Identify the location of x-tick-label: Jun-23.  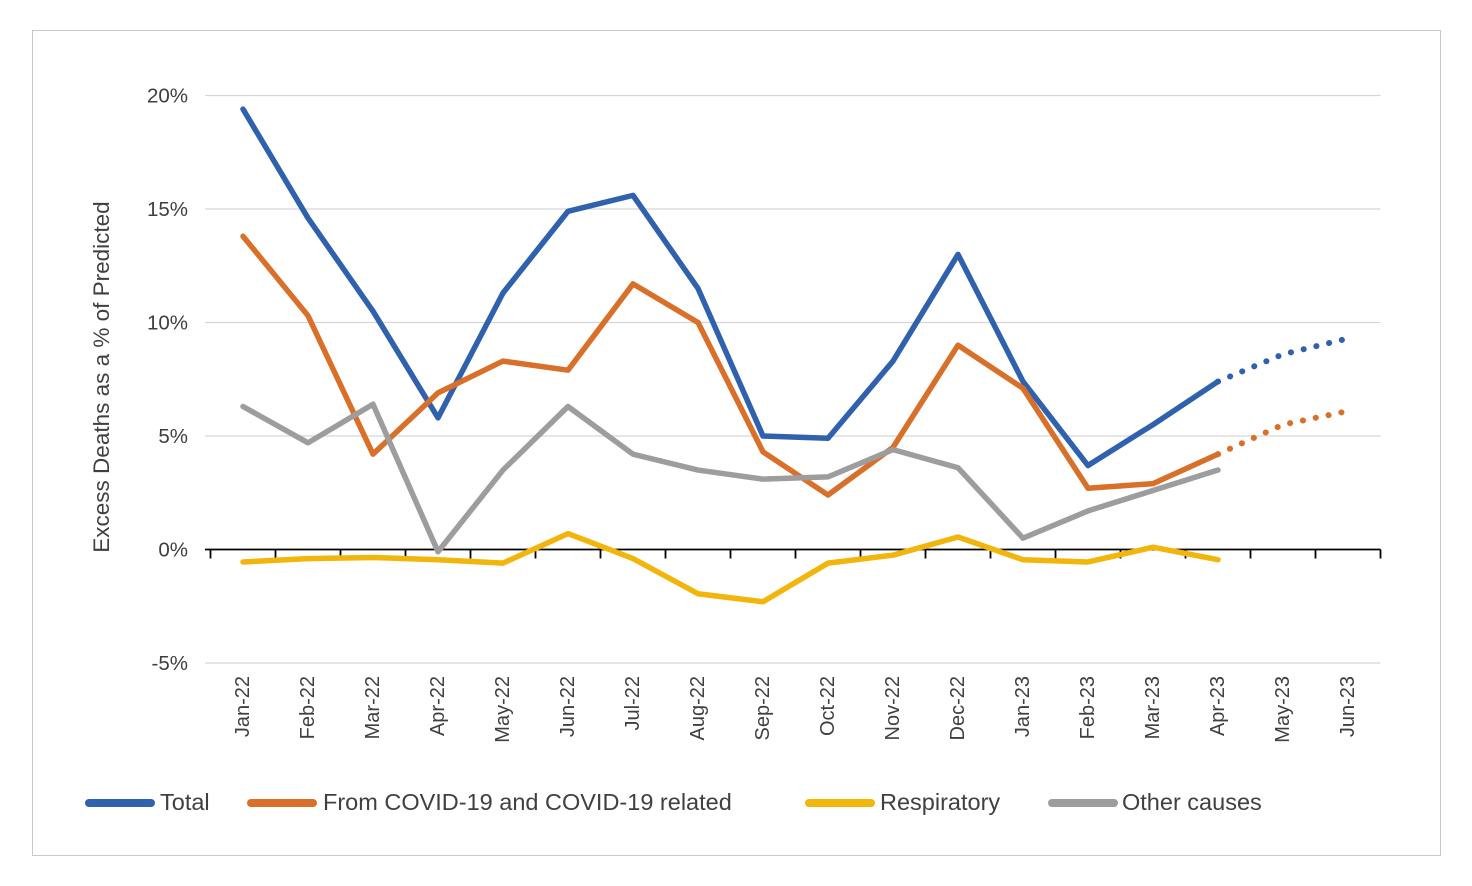
(1348, 706).